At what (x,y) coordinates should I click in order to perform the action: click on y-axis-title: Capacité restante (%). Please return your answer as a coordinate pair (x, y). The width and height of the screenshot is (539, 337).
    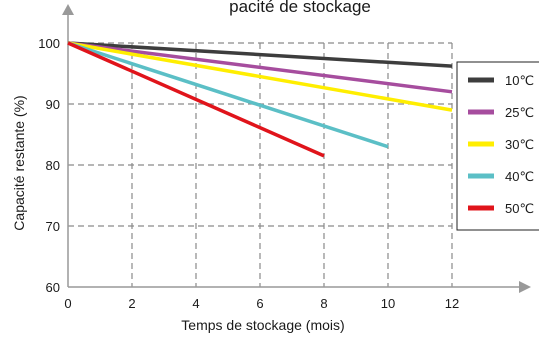
    Looking at the image, I should click on (19, 162).